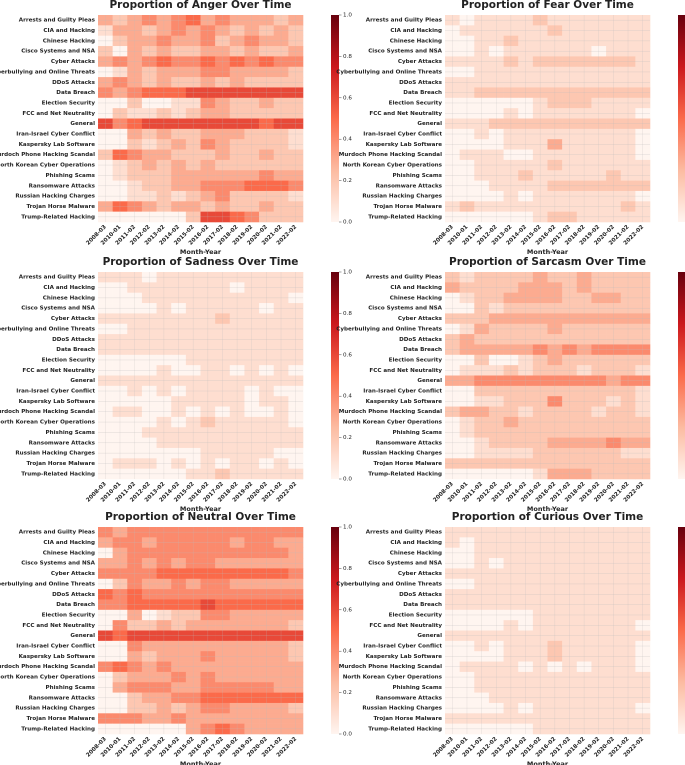 Image resolution: width=685 pixels, height=765 pixels. I want to click on chart-title: Proportion of Fear Over Time, so click(547, 5).